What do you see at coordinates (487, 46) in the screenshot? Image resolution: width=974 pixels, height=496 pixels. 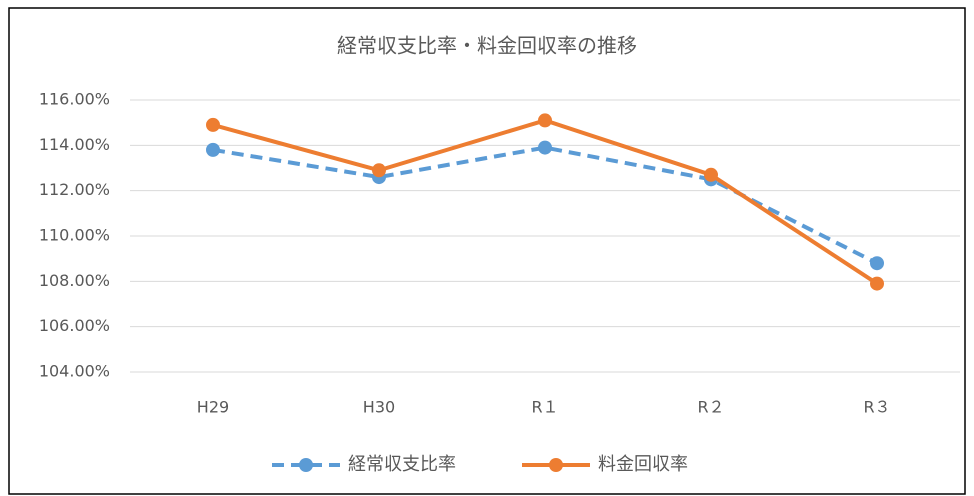 I see `chart-title: 経常収支比率・料金回収率の推移` at bounding box center [487, 46].